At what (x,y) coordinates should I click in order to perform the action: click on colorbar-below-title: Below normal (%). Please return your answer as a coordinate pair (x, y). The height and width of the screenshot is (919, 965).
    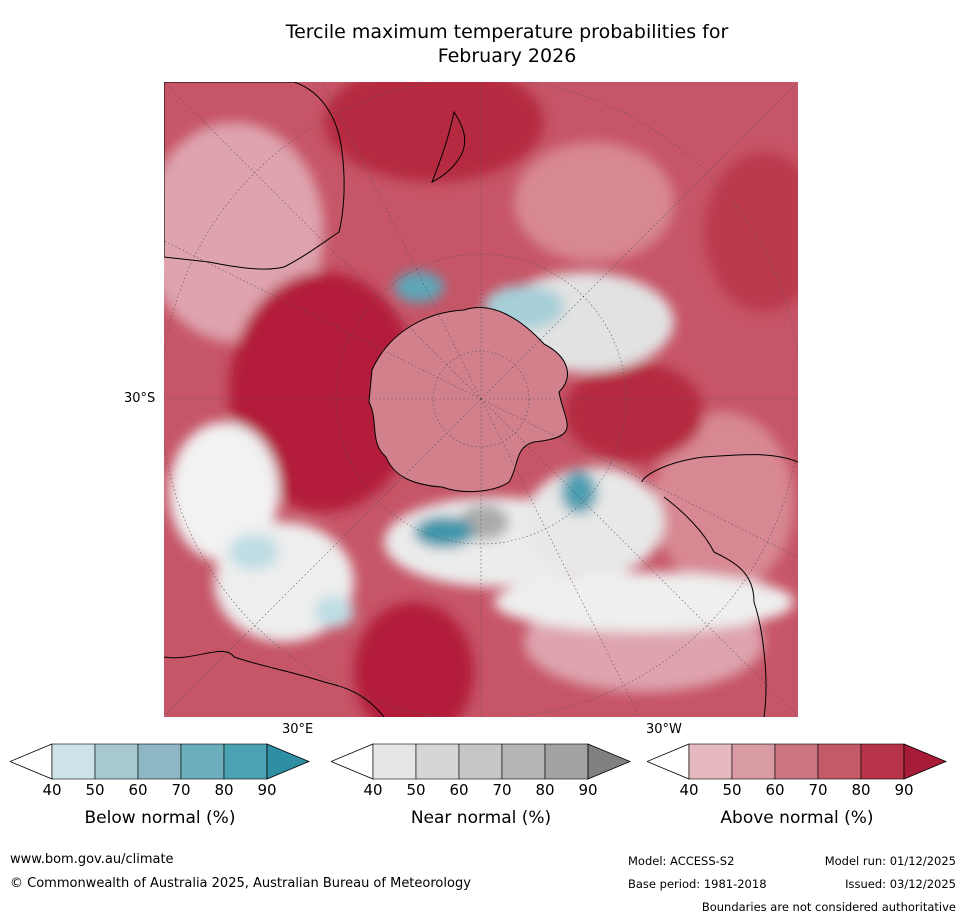
    Looking at the image, I should click on (160, 818).